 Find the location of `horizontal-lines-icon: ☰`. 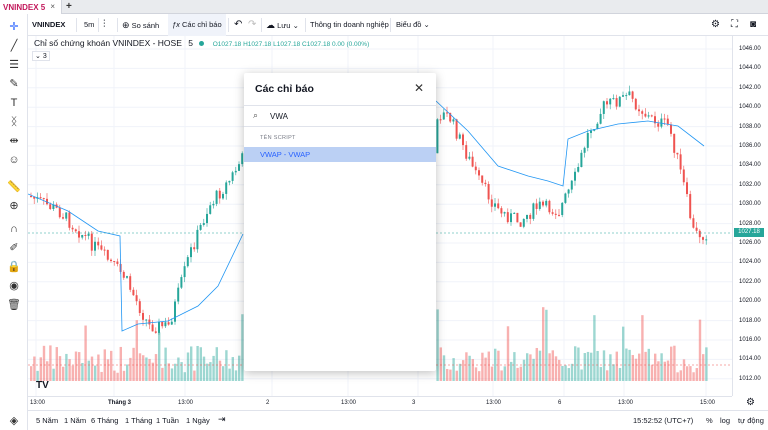

horizontal-lines-icon: ☰ is located at coordinates (14, 65).